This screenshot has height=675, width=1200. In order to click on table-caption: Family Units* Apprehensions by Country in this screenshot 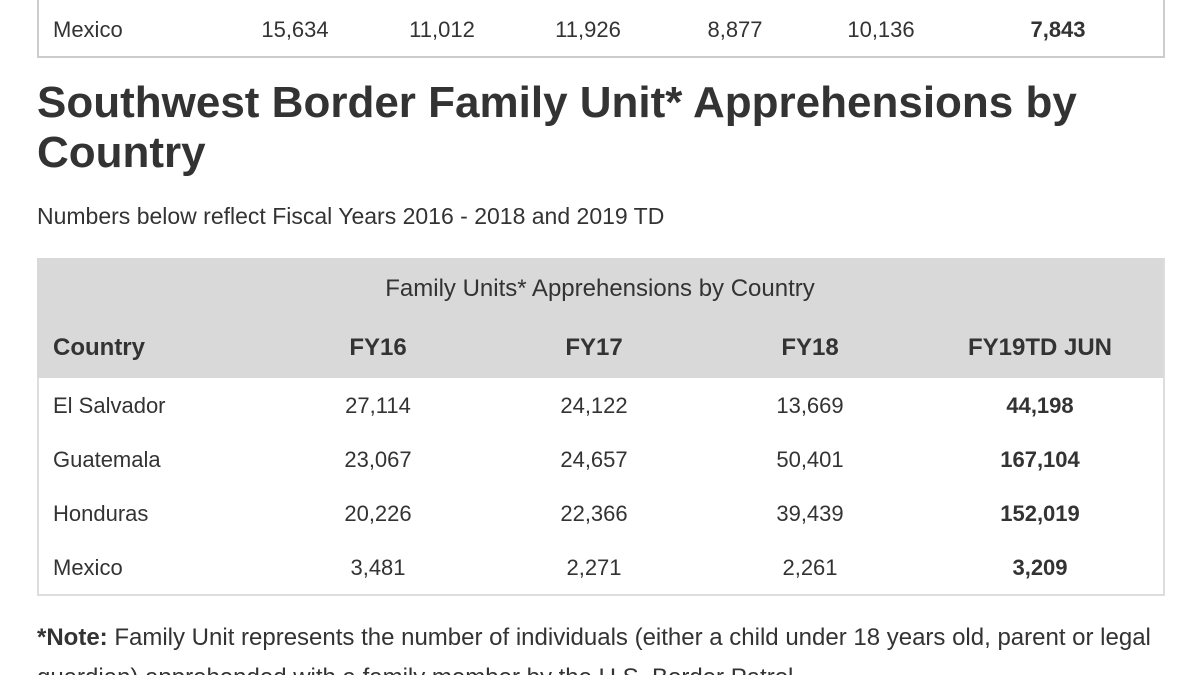, I will do `click(600, 288)`.